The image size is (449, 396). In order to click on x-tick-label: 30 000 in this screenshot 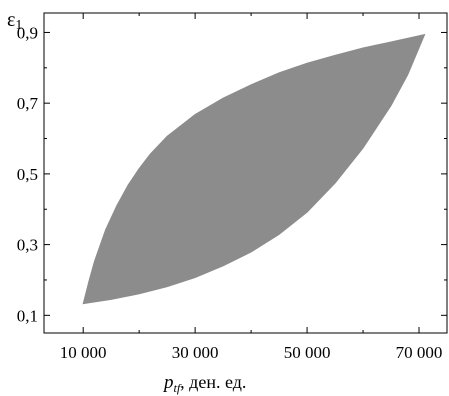, I will do `click(195, 352)`.